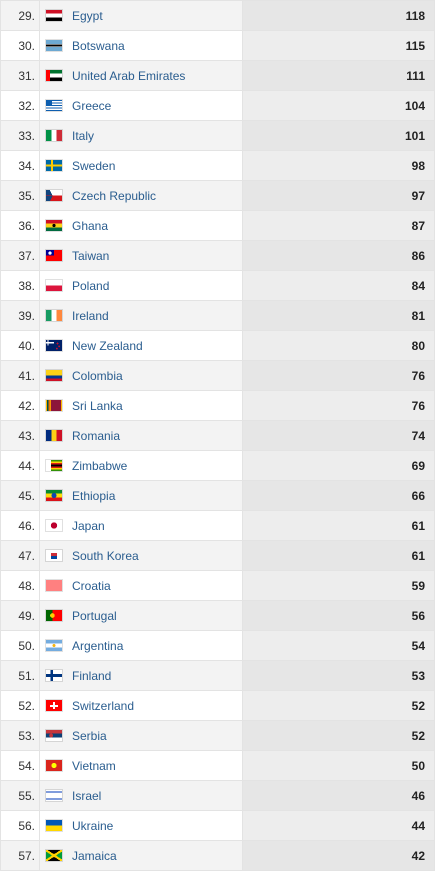 The image size is (435, 871). What do you see at coordinates (20, 675) in the screenshot?
I see `rank-cell: 51.` at bounding box center [20, 675].